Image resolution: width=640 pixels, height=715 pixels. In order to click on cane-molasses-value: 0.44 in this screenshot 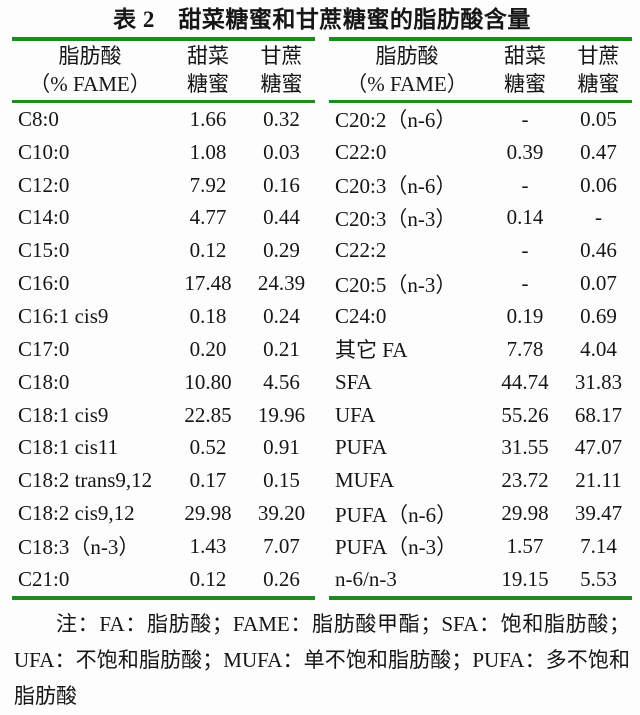, I will do `click(281, 217)`.